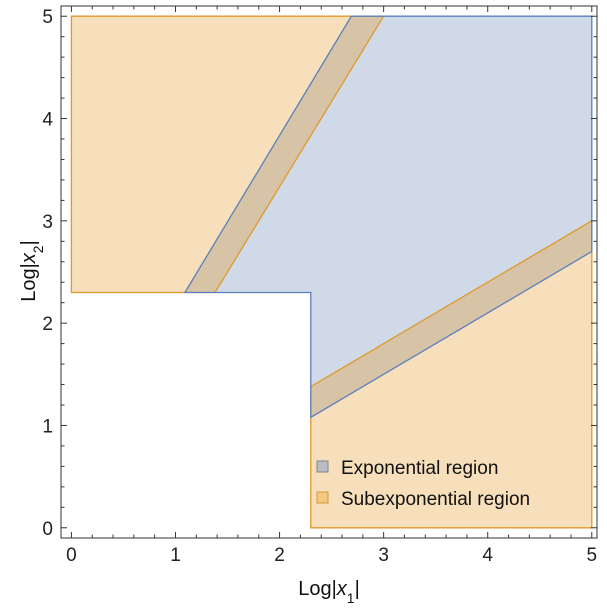  I want to click on x-tick-label: 3, so click(383, 555).